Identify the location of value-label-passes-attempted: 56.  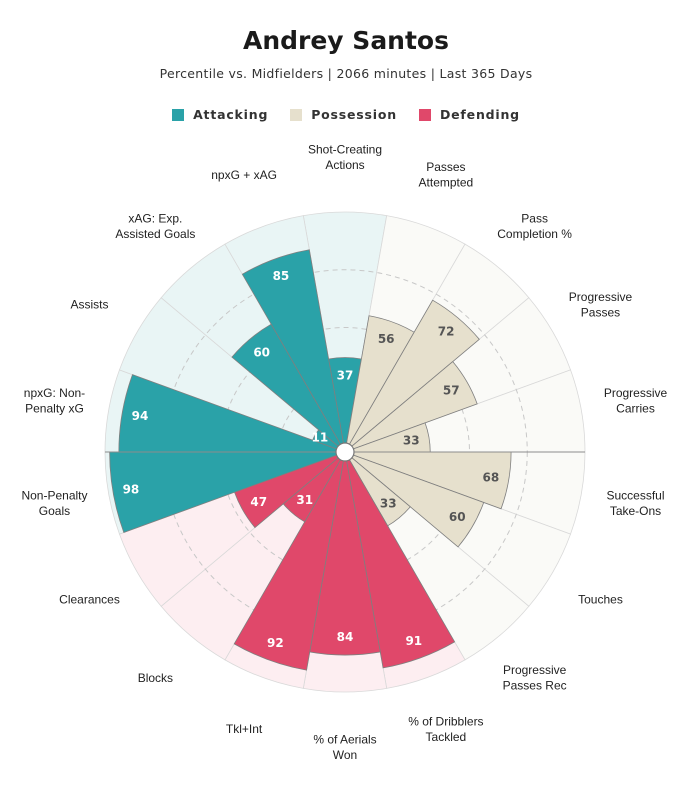
(386, 339).